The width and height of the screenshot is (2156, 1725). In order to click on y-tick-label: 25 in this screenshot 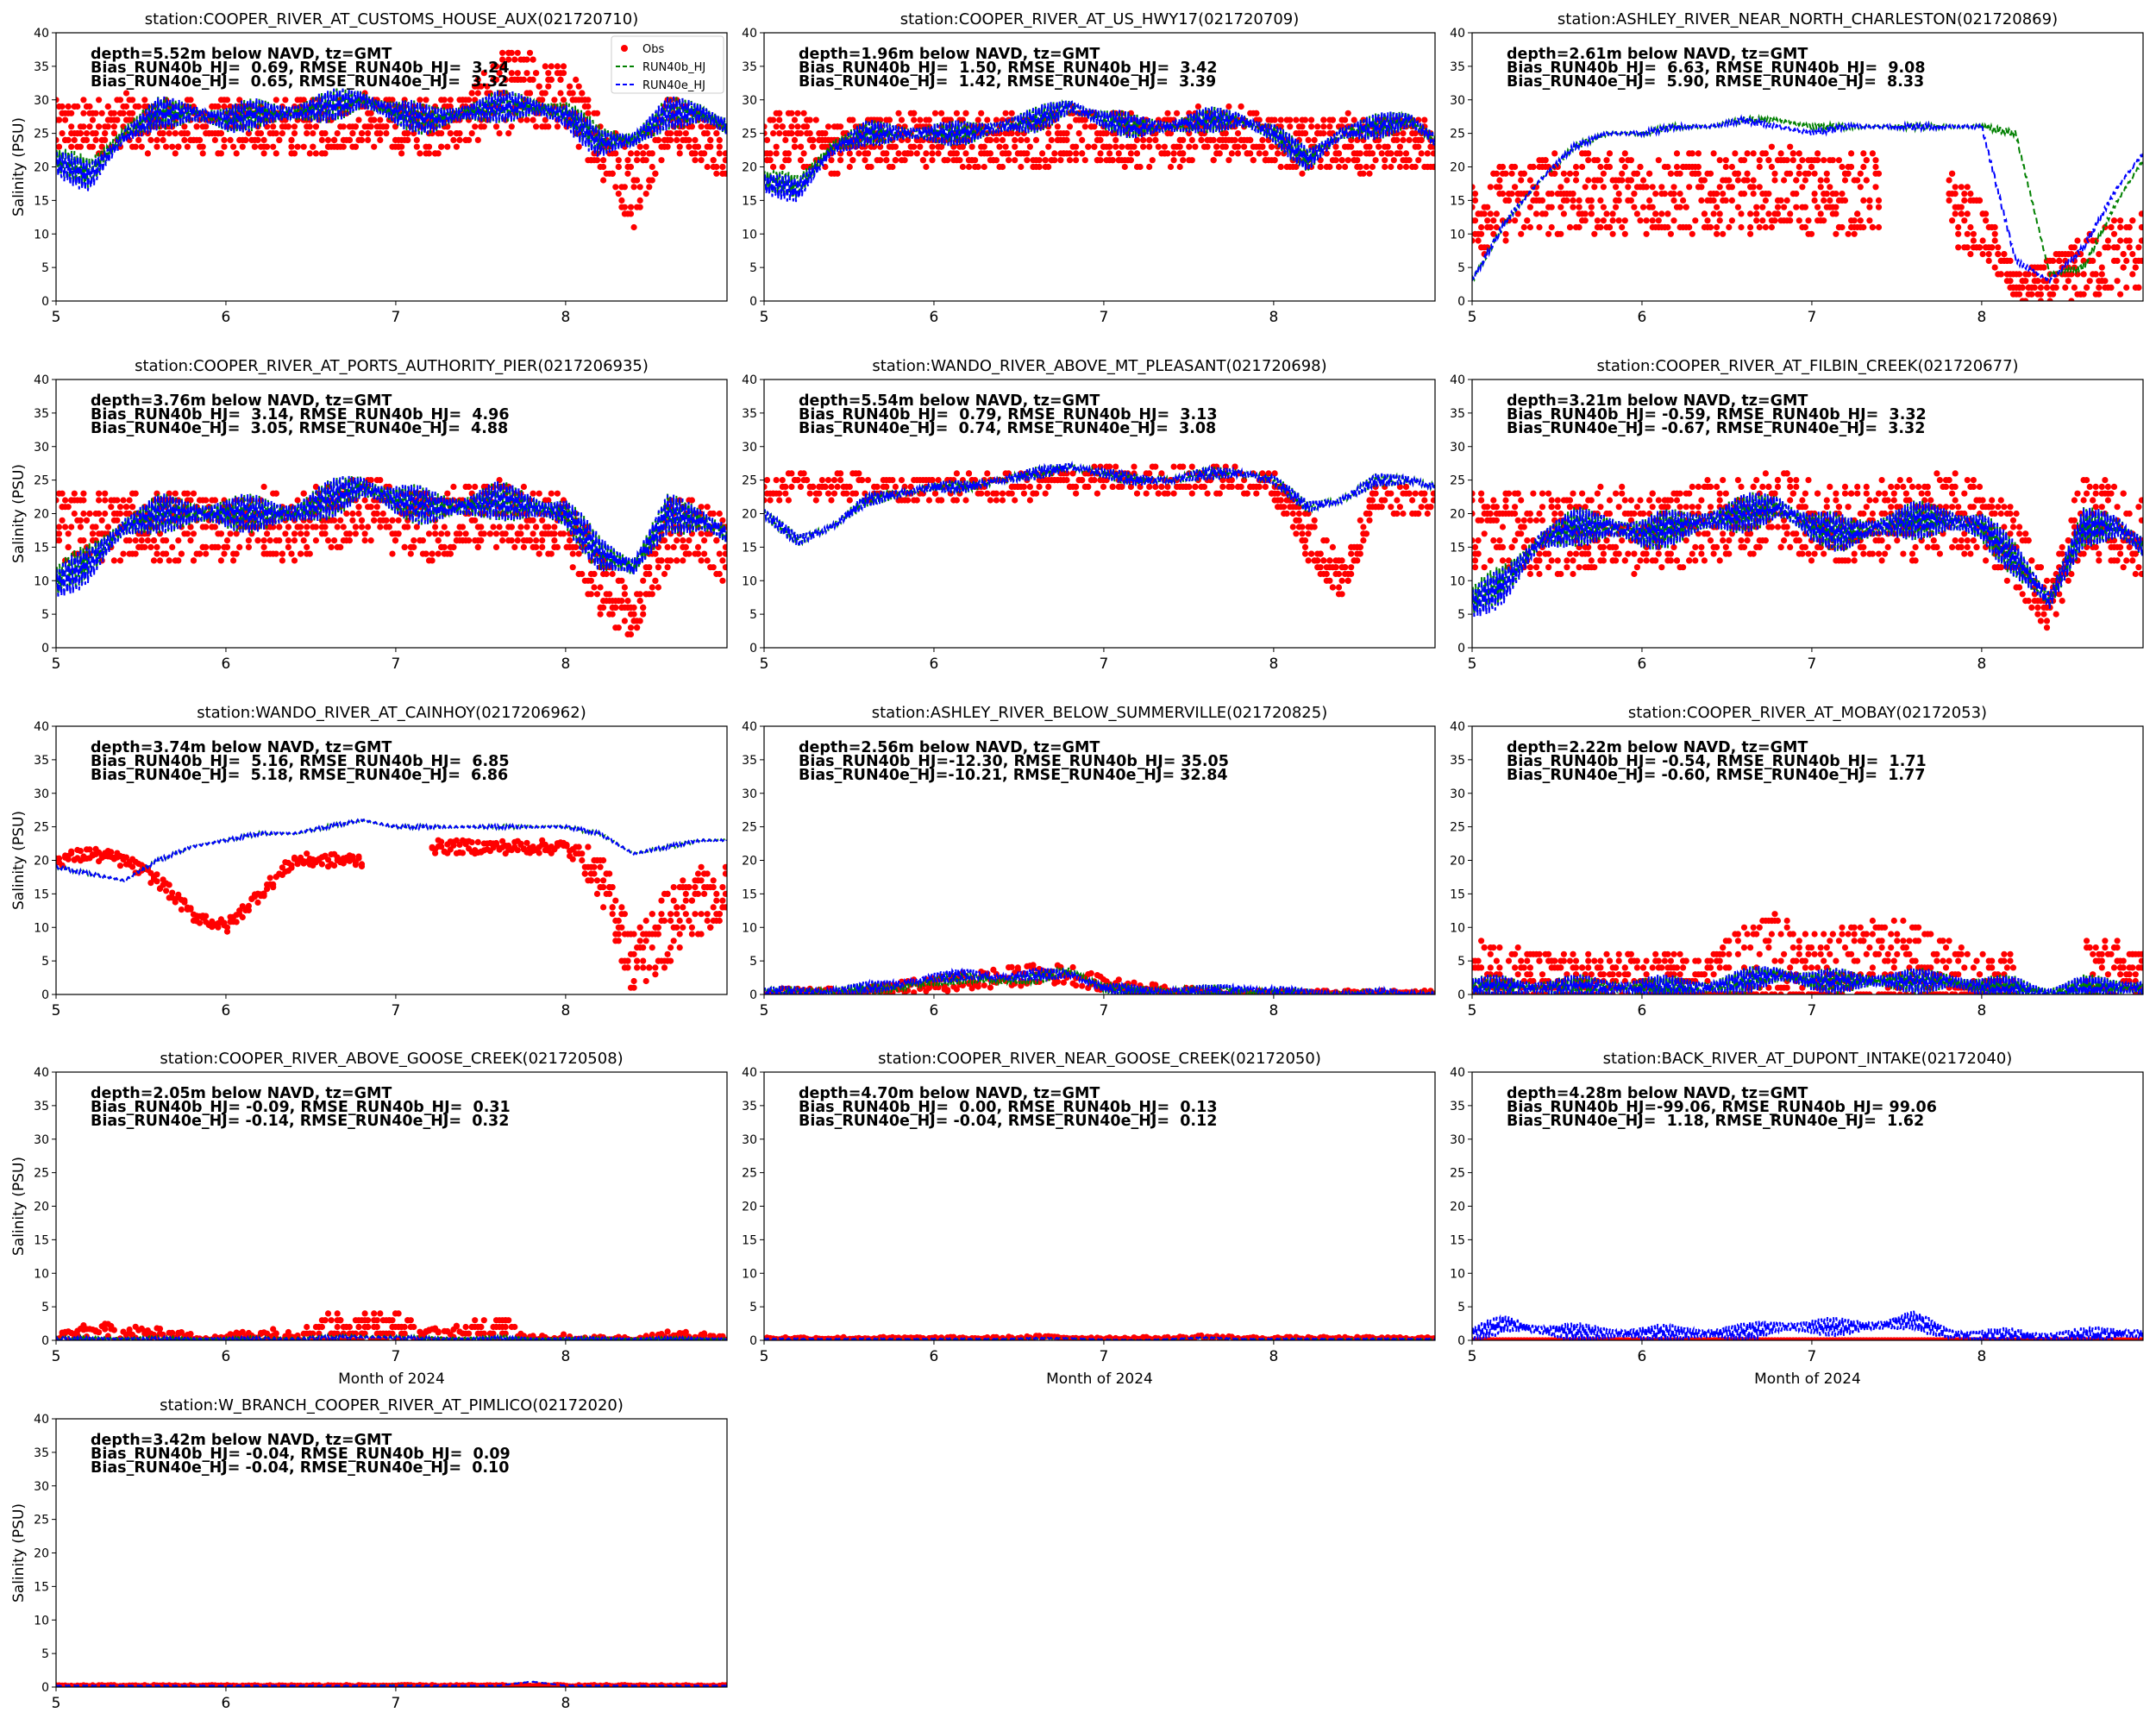, I will do `click(41, 481)`.